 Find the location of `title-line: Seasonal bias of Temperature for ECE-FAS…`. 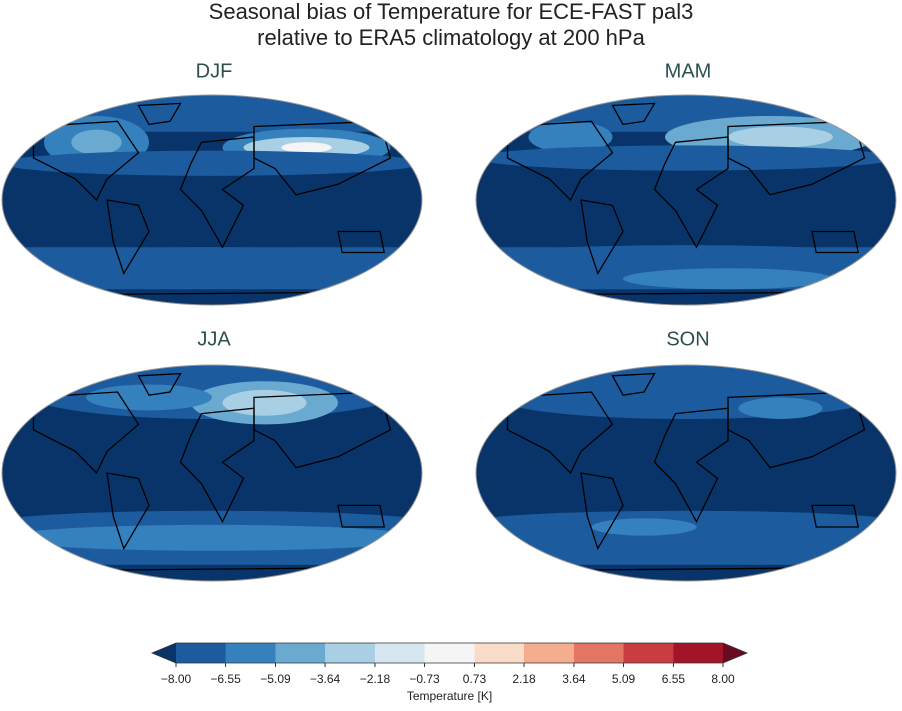

title-line: Seasonal bias of Temperature for ECE-FAS… is located at coordinates (451, 12).